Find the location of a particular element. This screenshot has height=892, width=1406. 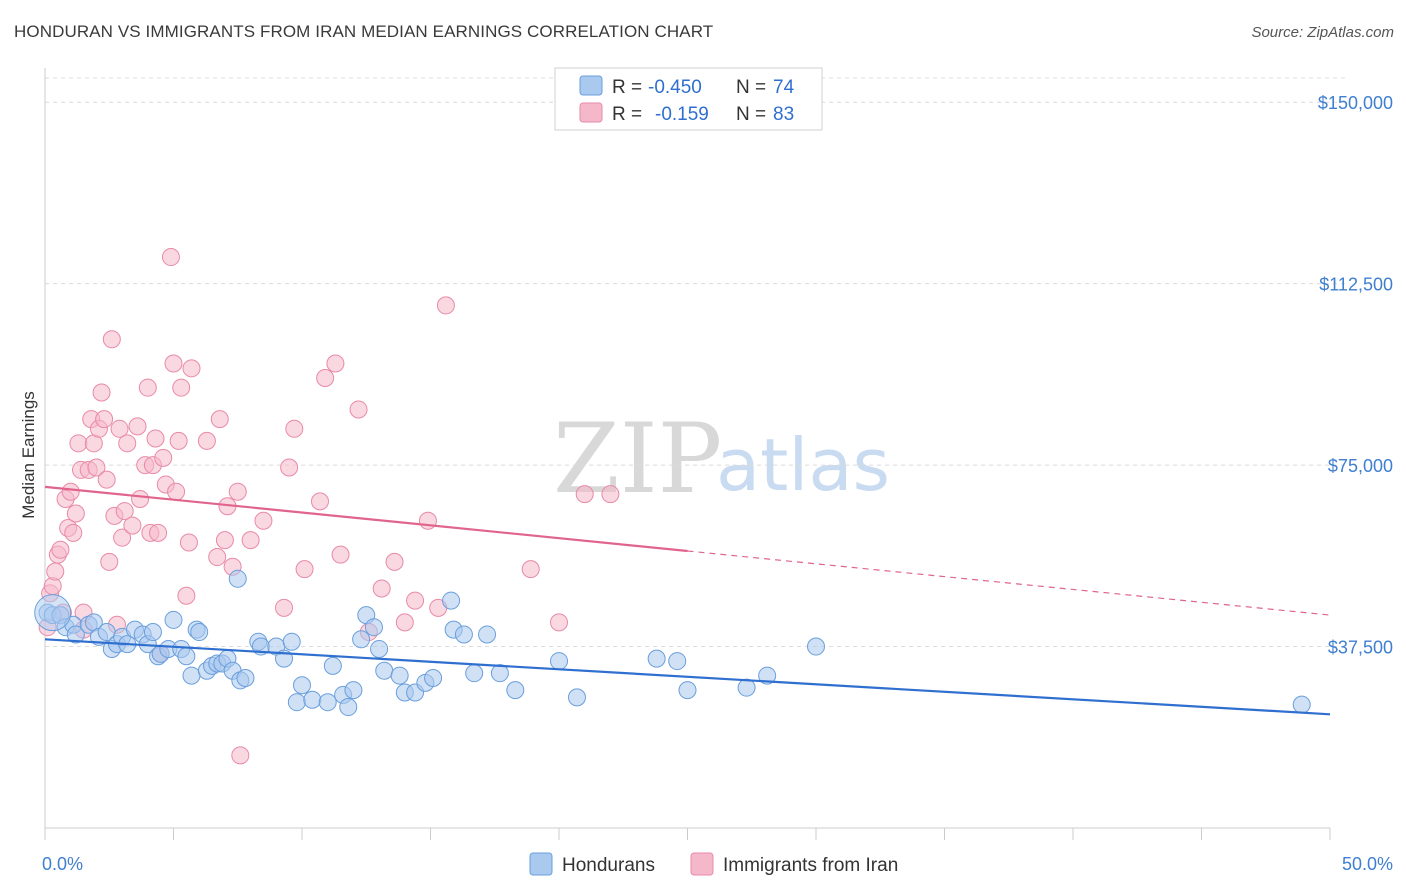

chart-source: Source: ZipAtlas.com is located at coordinates (1322, 32).